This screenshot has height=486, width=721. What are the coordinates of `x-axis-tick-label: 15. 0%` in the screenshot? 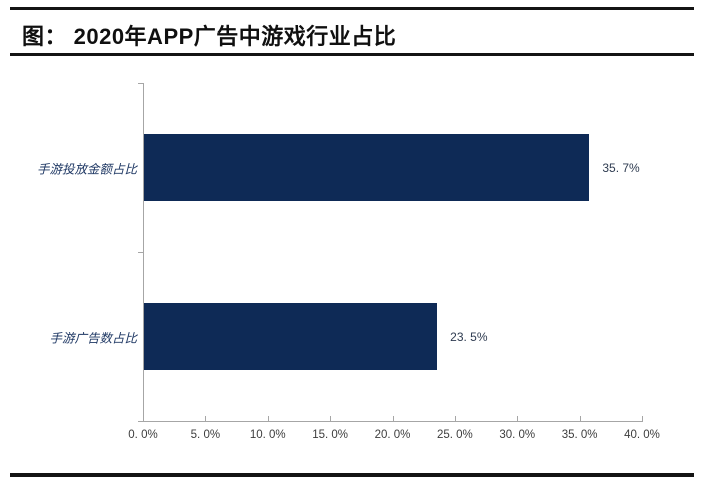 It's located at (330, 435).